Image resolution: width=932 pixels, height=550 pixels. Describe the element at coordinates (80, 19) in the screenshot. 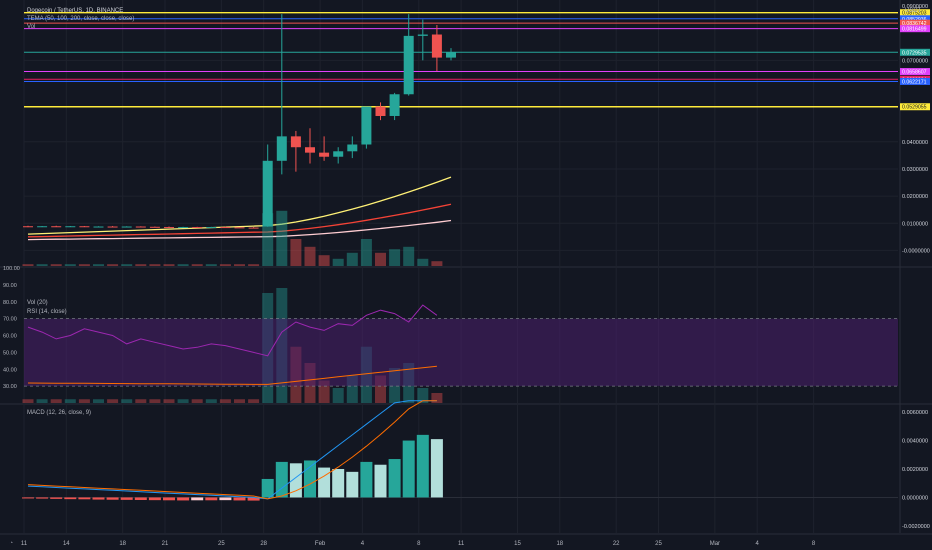

I see `tema-legend: TEMA (50, 100, 200, close, close, close)` at that location.